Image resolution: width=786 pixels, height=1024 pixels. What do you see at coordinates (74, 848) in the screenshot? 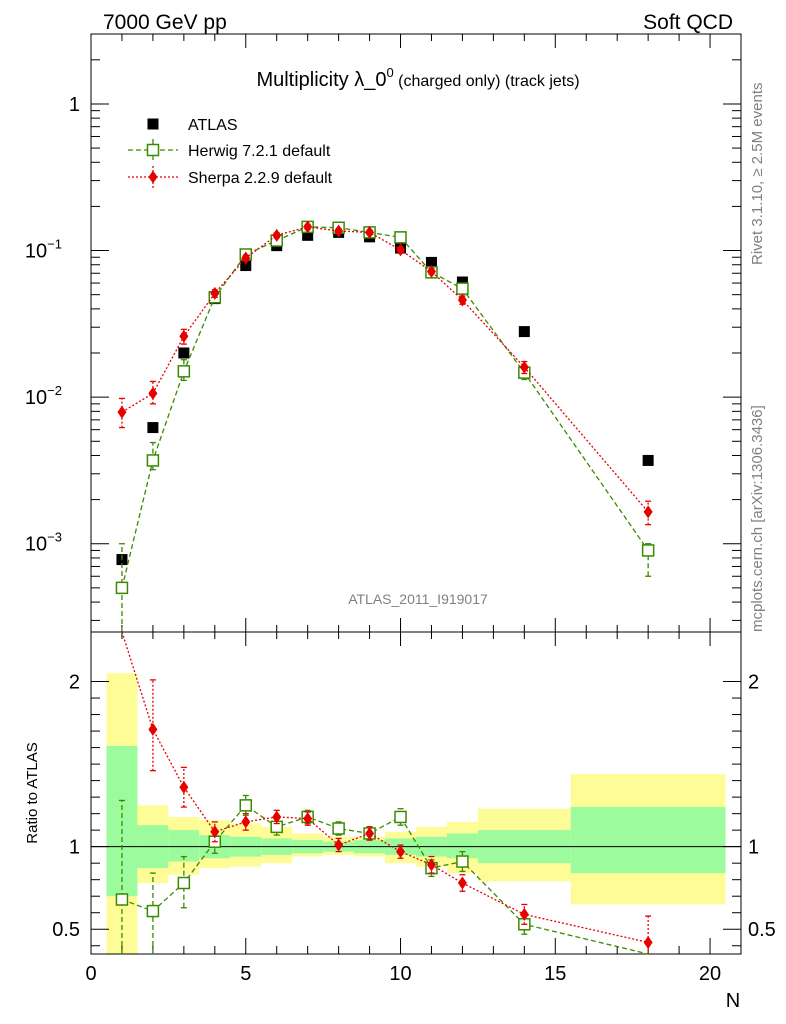
I see `ratio-y-tick-label: 1` at bounding box center [74, 848].